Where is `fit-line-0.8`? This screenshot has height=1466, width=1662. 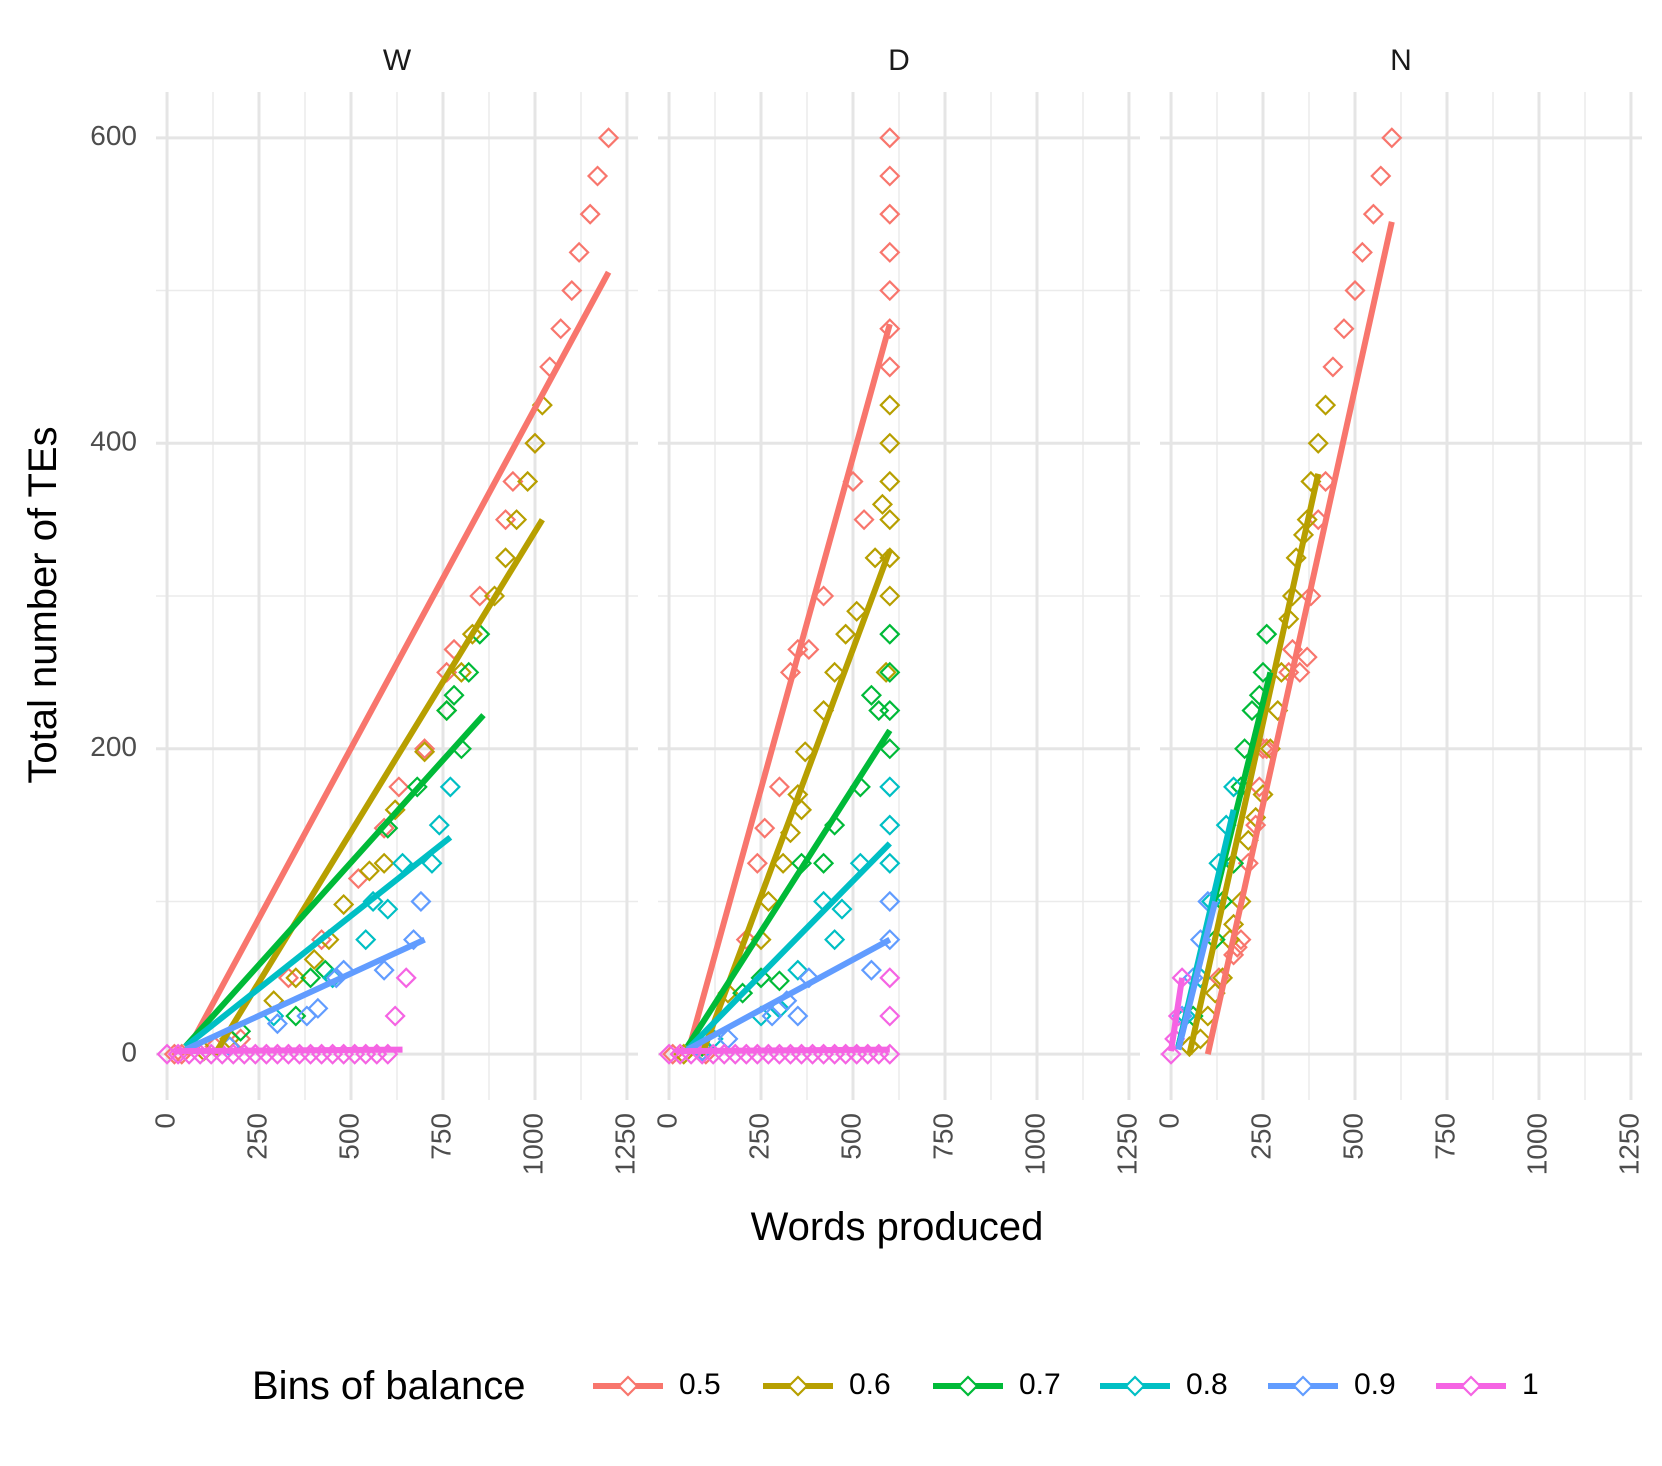 fit-line-0.8 is located at coordinates (788, 946).